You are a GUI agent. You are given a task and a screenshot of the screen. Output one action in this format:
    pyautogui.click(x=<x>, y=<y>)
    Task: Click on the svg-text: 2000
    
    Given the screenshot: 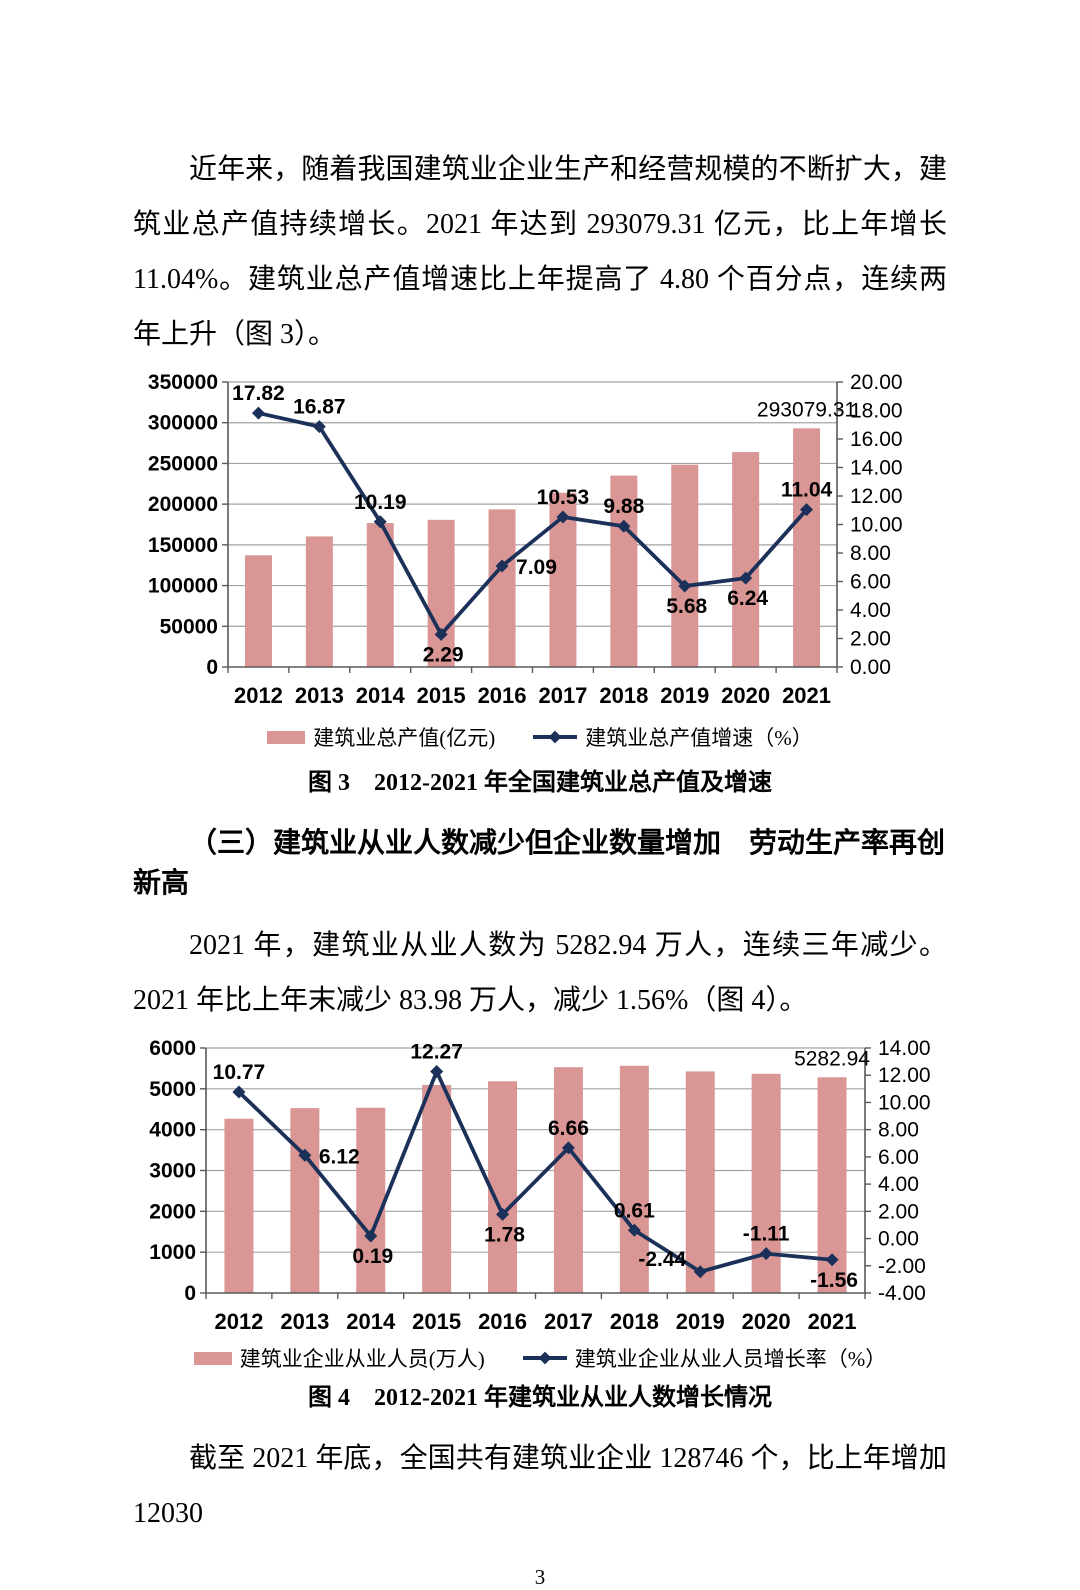 What is the action you would take?
    pyautogui.click(x=172, y=1211)
    